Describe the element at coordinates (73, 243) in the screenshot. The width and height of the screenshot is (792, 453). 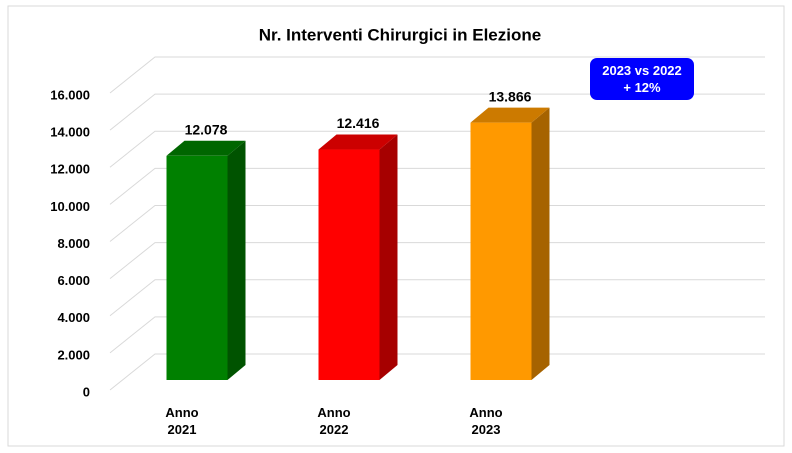
I see `y-tick-label: 8.000` at that location.